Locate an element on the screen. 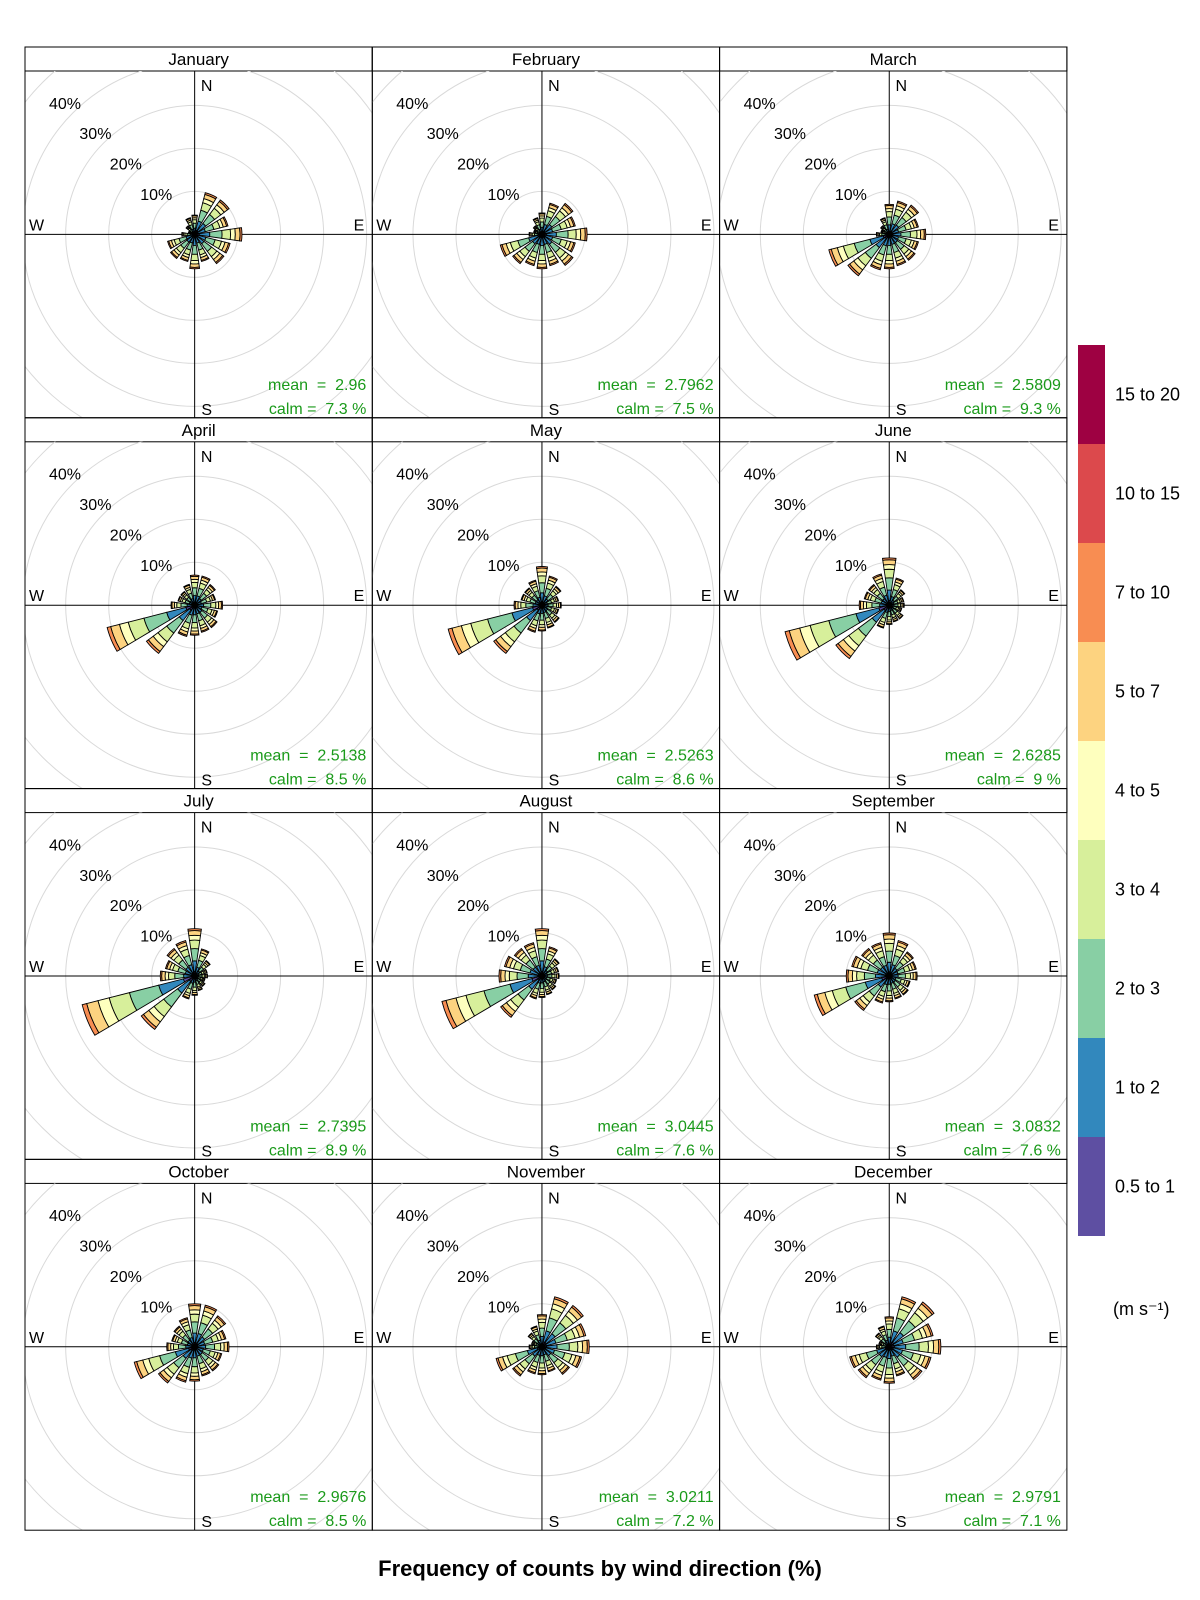 This screenshot has width=1200, height=1600. mean-label: mean = 3.0445 is located at coordinates (656, 1126).